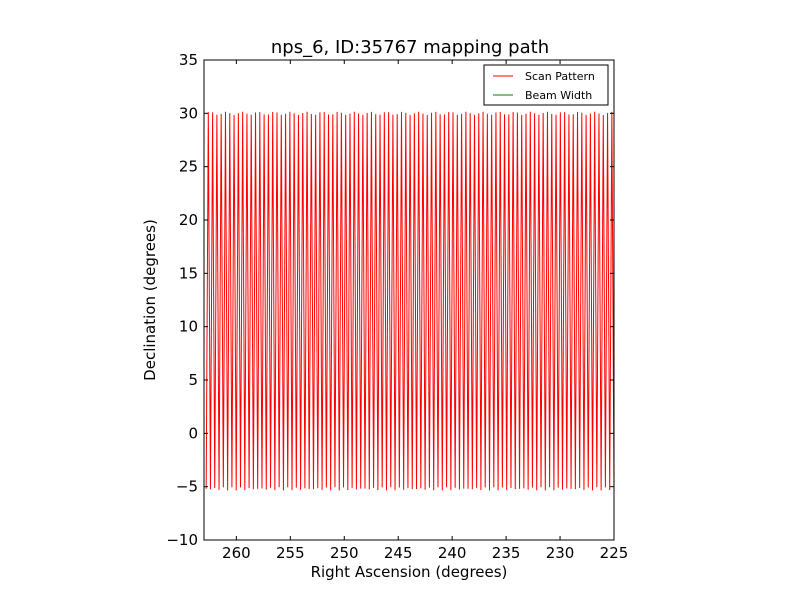  I want to click on y-tick-label: −5, so click(187, 487).